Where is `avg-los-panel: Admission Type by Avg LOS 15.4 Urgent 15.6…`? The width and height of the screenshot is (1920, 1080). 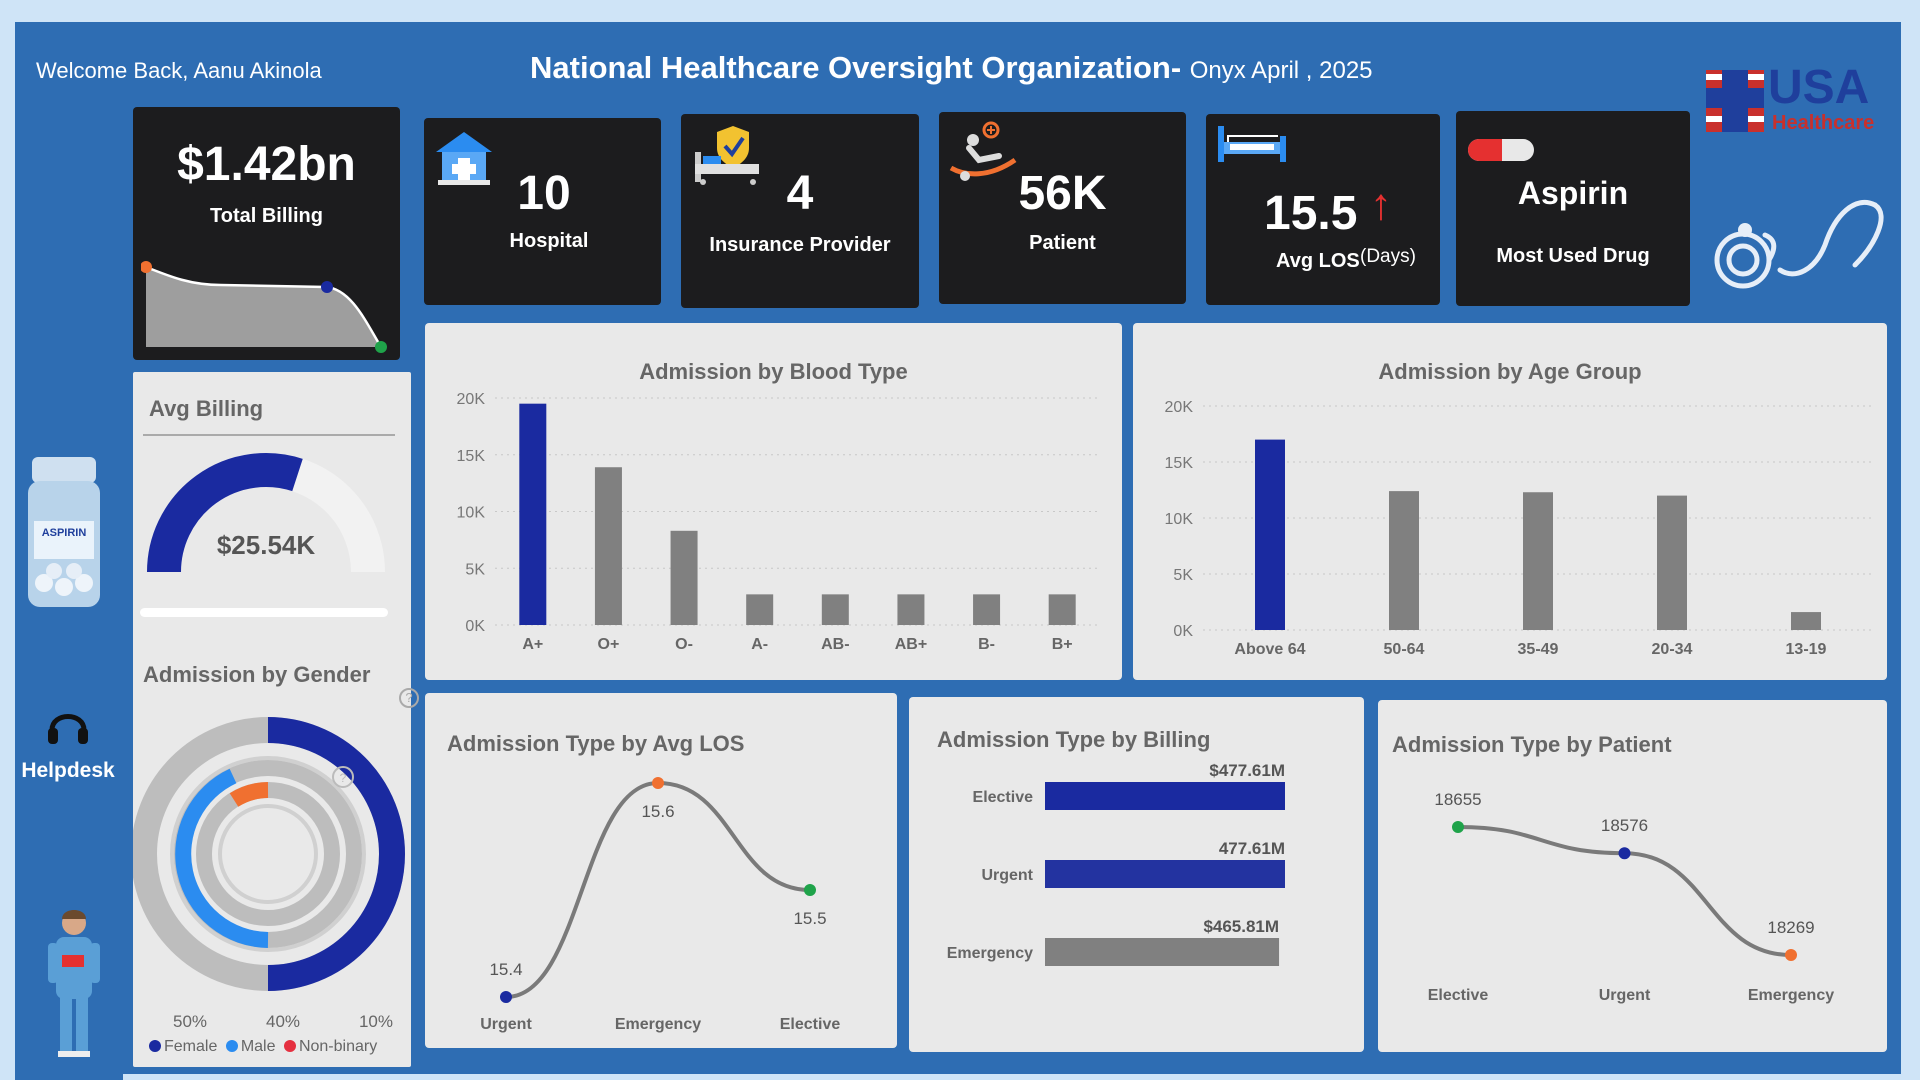 avg-los-panel: Admission Type by Avg LOS 15.4 Urgent 15.6… is located at coordinates (661, 870).